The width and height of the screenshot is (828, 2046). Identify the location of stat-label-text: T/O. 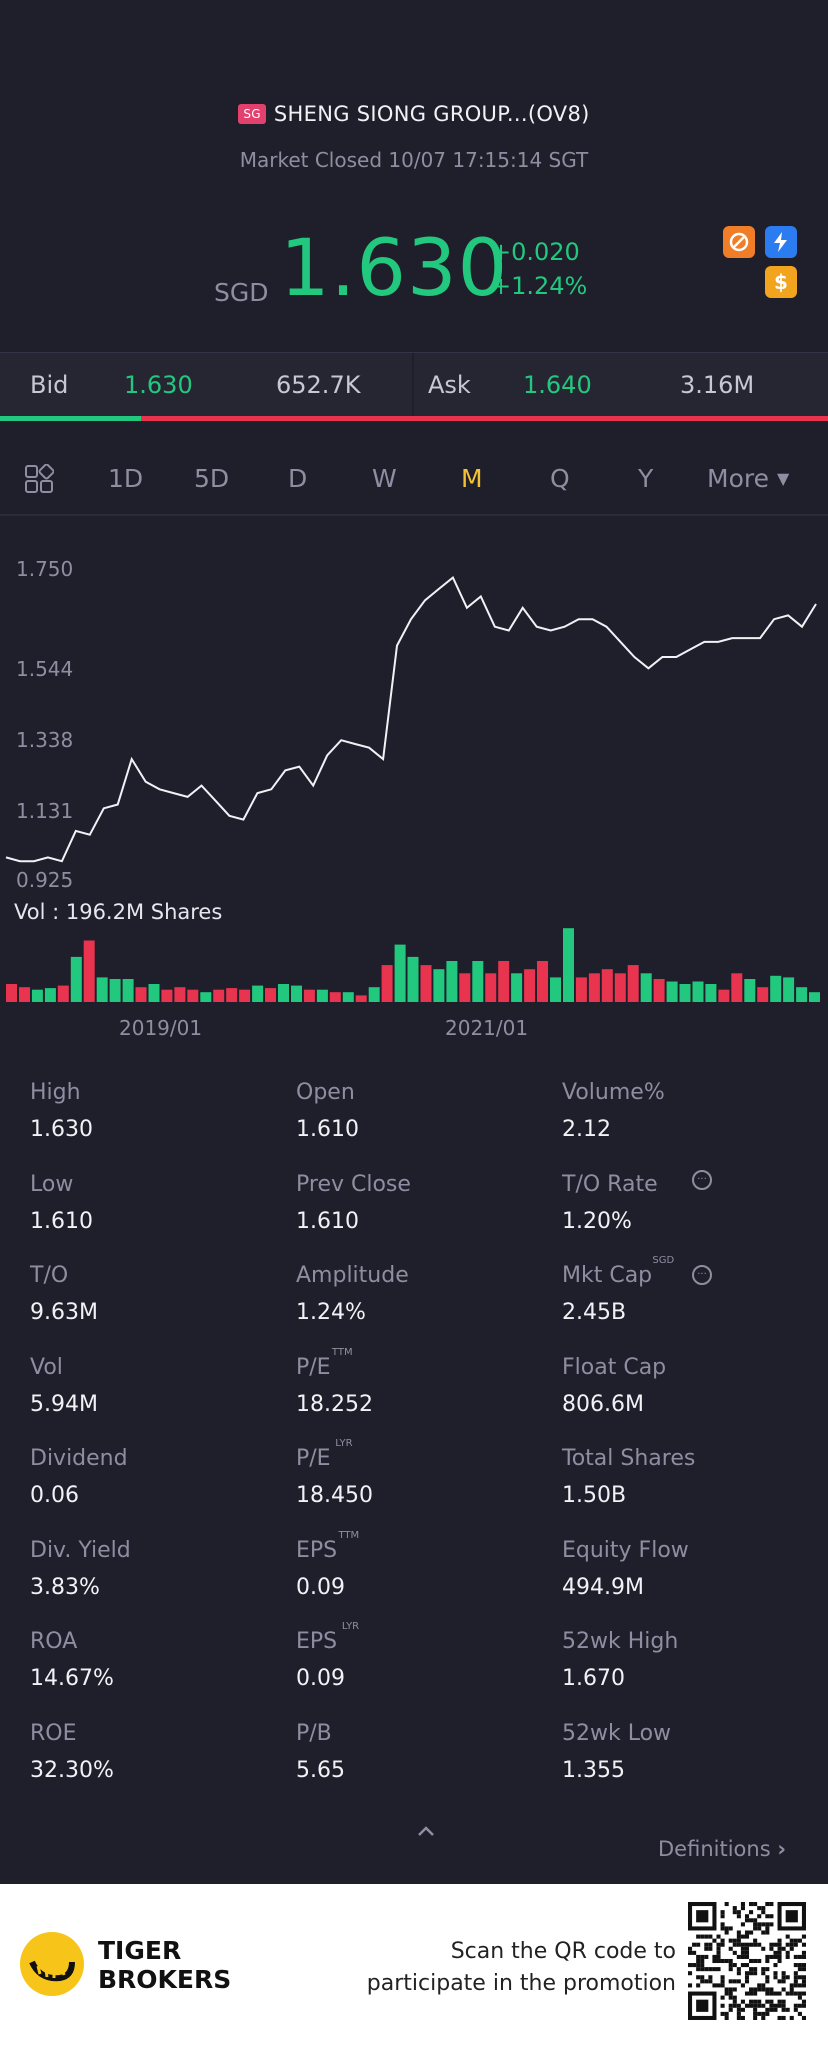
(49, 1275).